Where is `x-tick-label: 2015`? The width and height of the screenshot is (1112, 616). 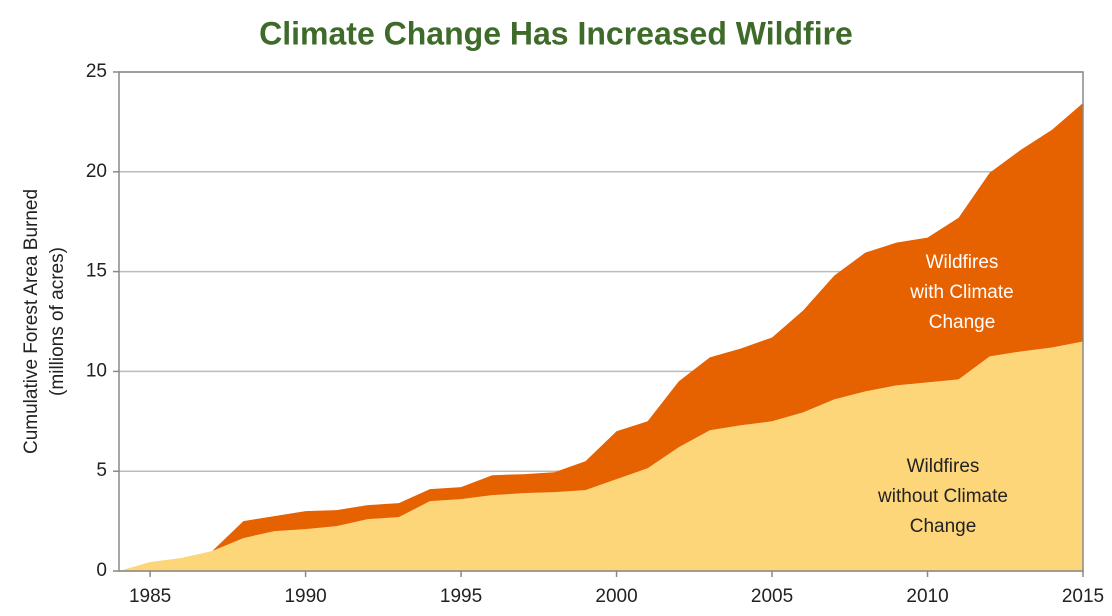 x-tick-label: 2015 is located at coordinates (1083, 596).